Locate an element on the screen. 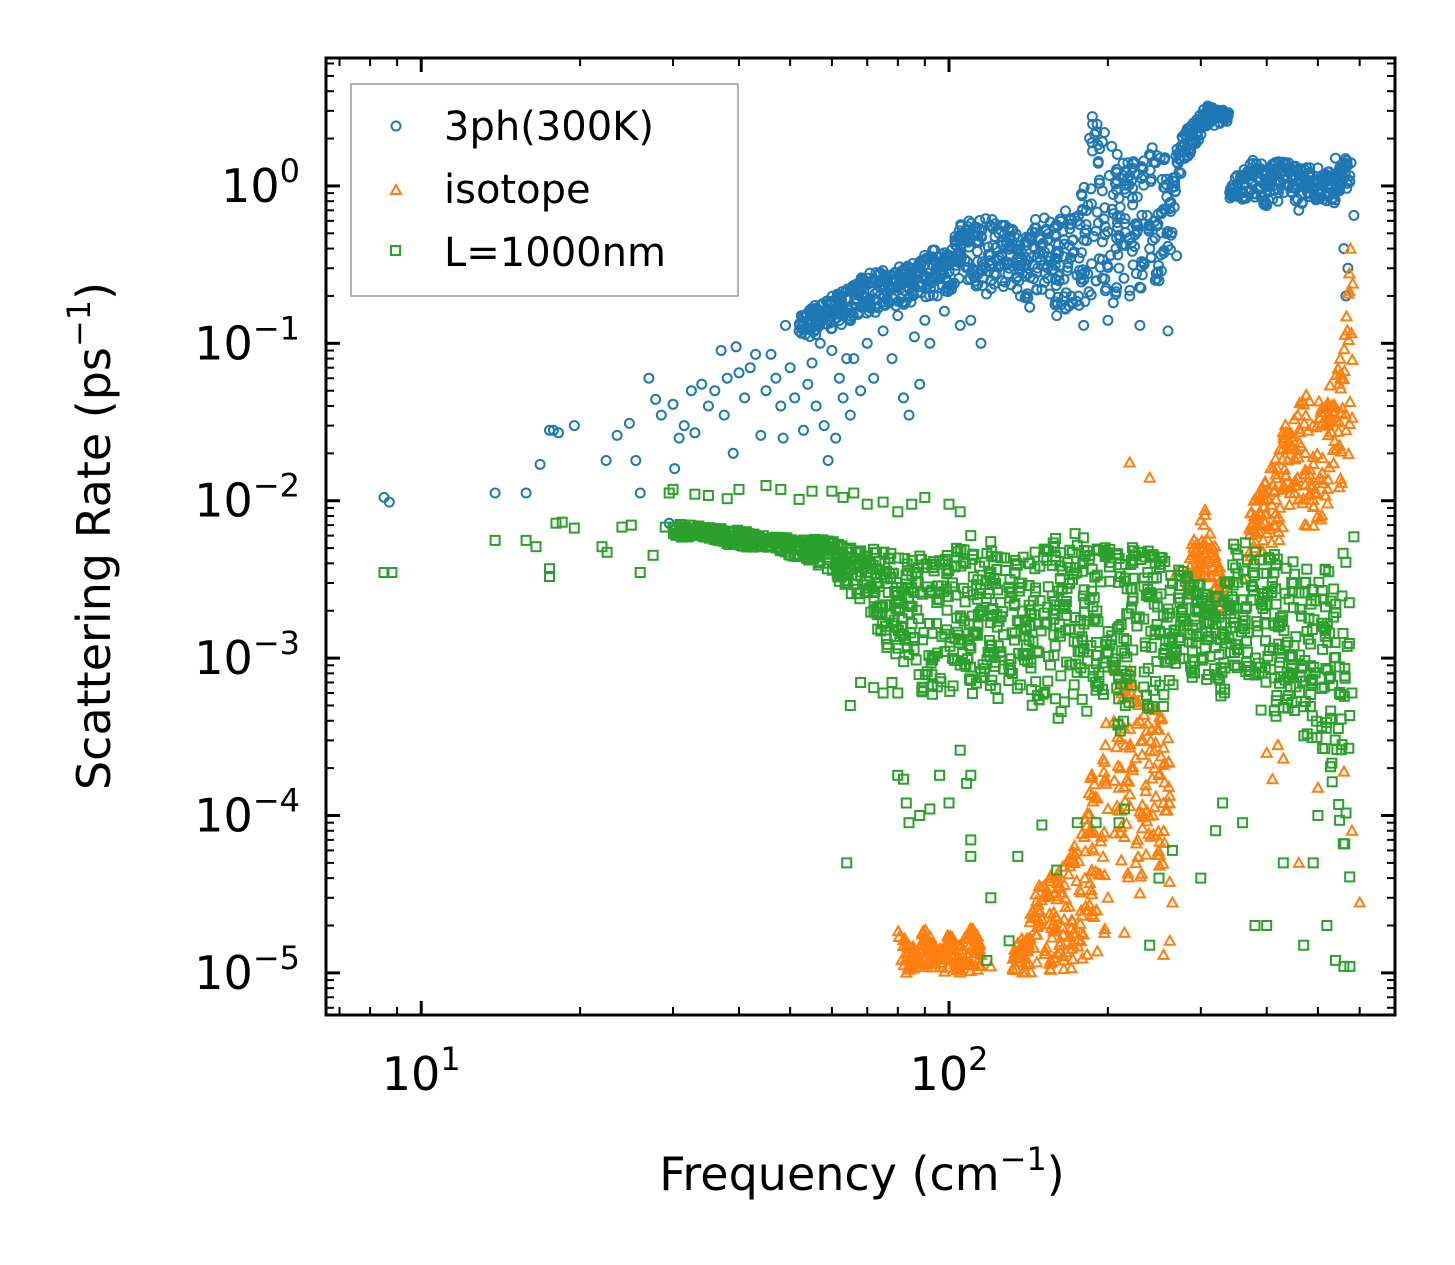 The height and width of the screenshot is (1265, 1455). legend-label-isotope: isotope is located at coordinates (517, 190).